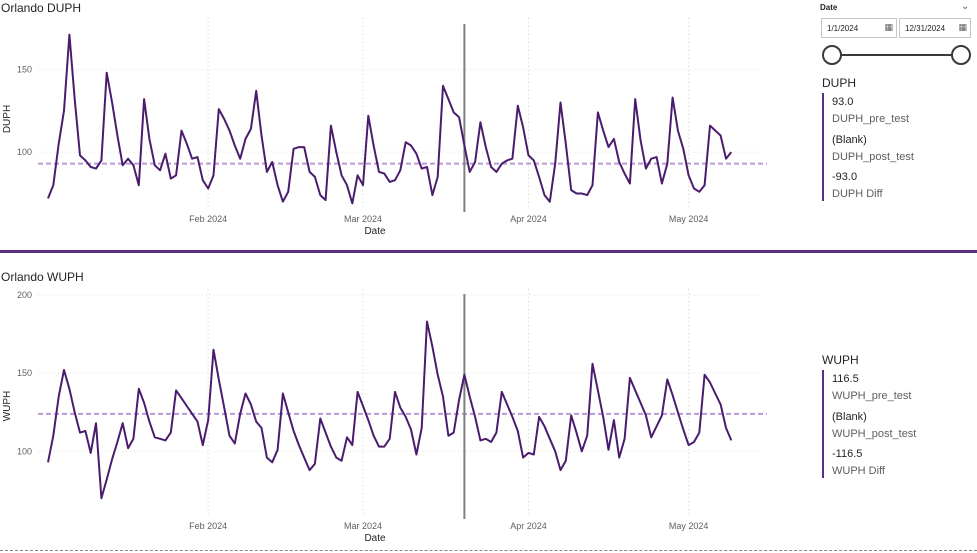 This screenshot has width=977, height=553. Describe the element at coordinates (965, 6) in the screenshot. I see `chevron-down-icon: ⌄` at that location.